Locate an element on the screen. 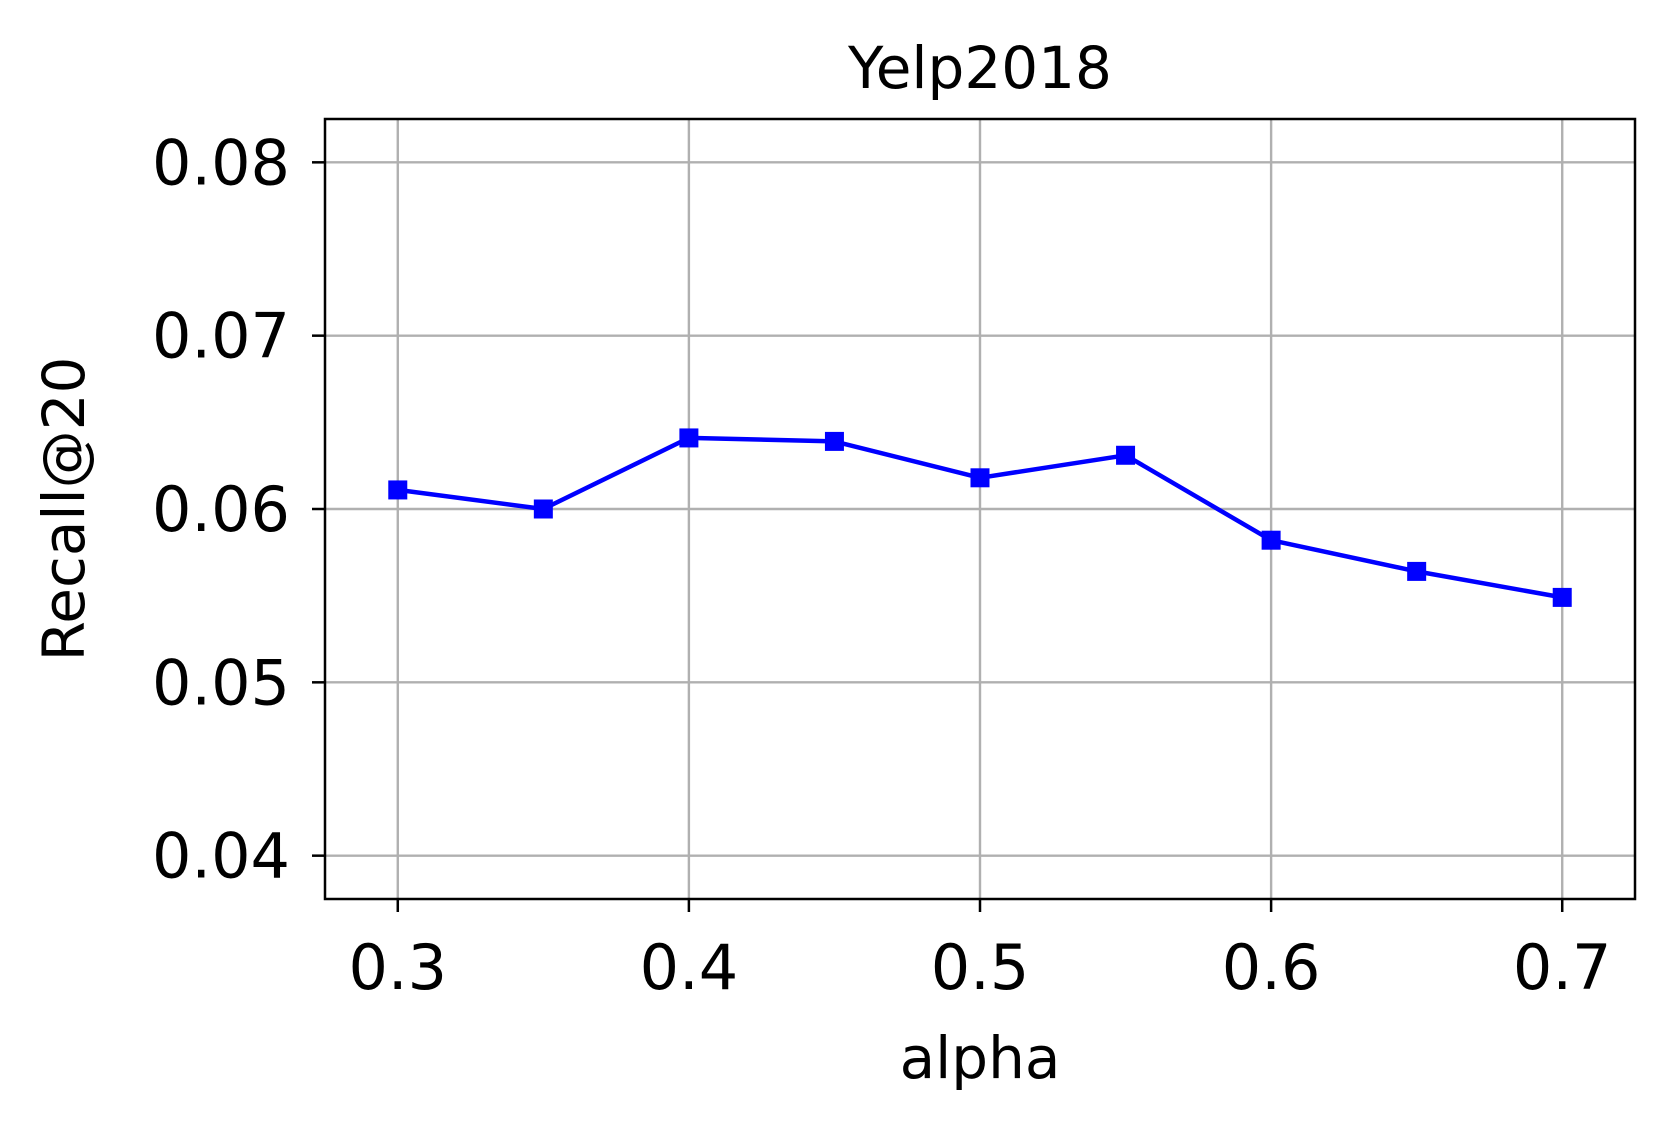 The width and height of the screenshot is (1659, 1124). x-tick-label: 0.3 is located at coordinates (397, 967).